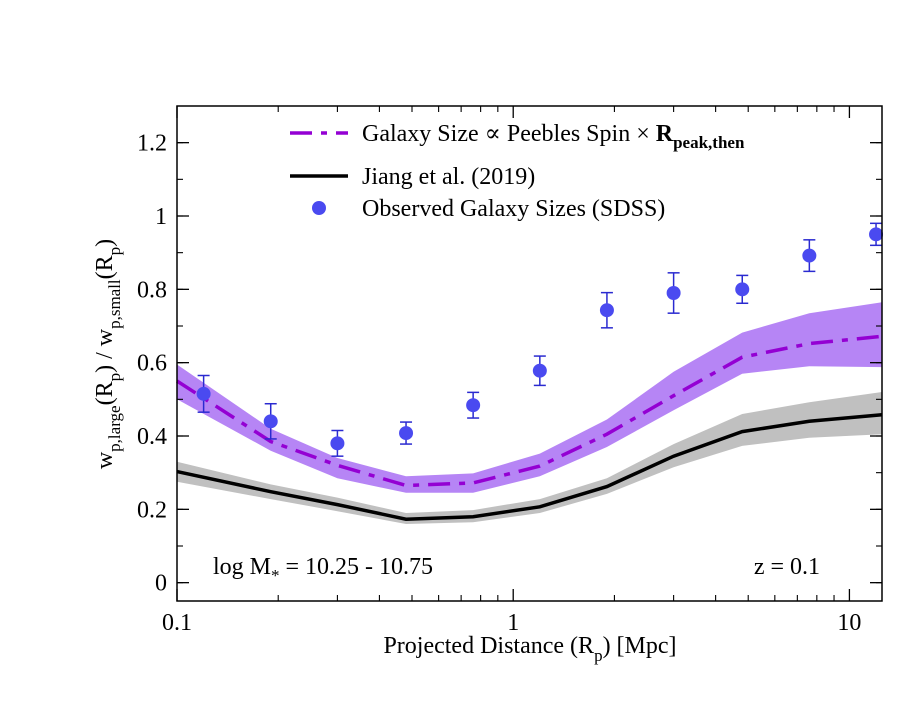 The width and height of the screenshot is (913, 706). I want to click on y-axis-title: wp,large(Rp) / wp,small(Rp), so click(108, 354).